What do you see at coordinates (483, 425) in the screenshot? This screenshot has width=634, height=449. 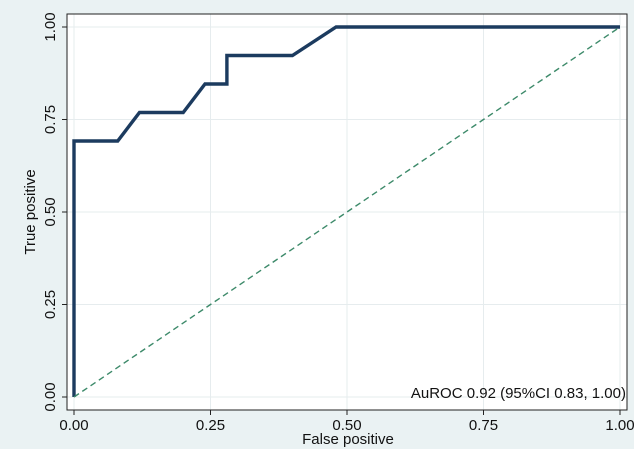 I see `x-tick-label: 0.75` at bounding box center [483, 425].